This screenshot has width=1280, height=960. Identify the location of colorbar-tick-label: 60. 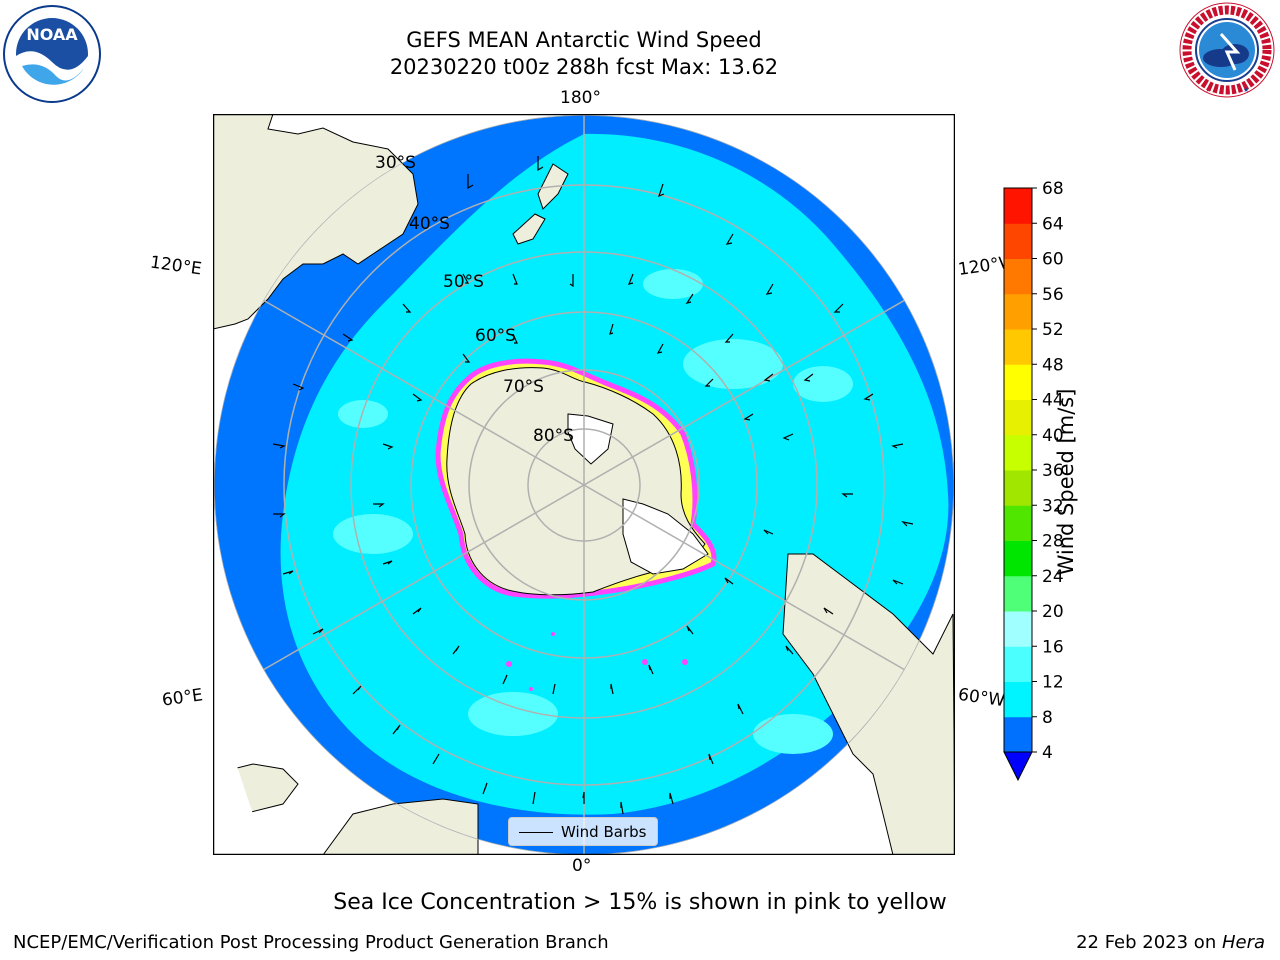
(1053, 260).